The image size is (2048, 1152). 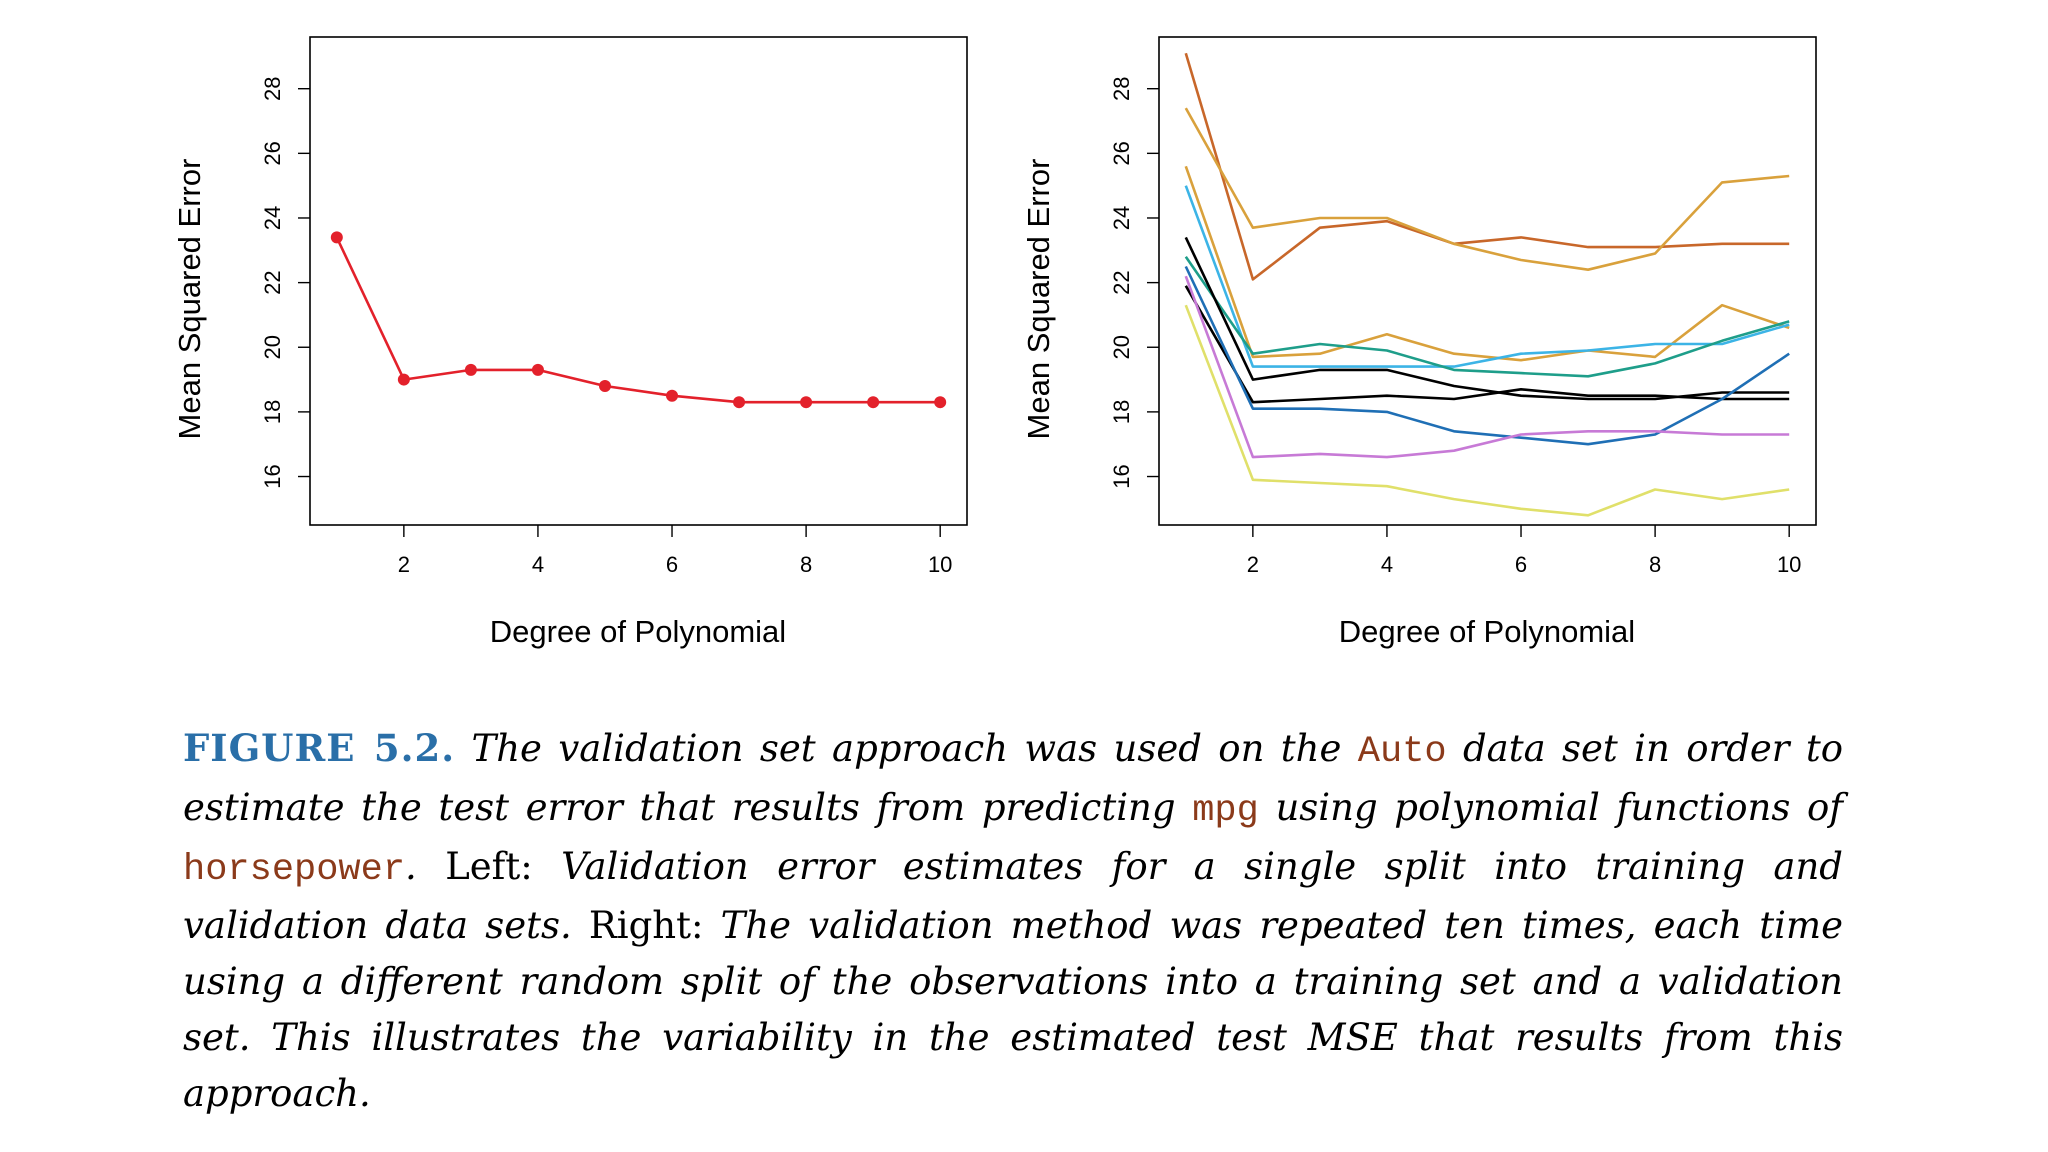 What do you see at coordinates (1550, 807) in the screenshot?
I see `caption-text-3: using polynomial functions of` at bounding box center [1550, 807].